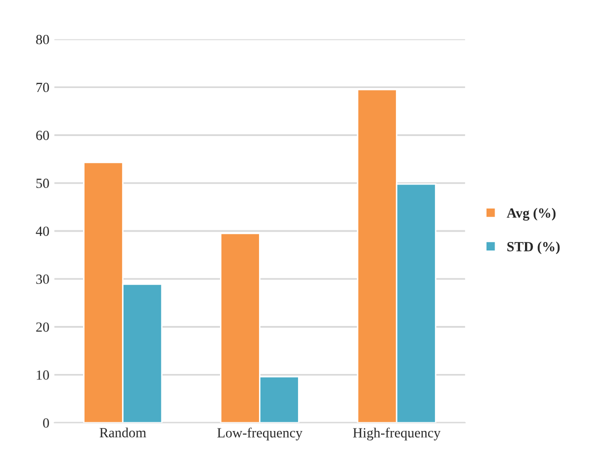 The width and height of the screenshot is (604, 462). I want to click on y-tick-label: 0, so click(46, 423).